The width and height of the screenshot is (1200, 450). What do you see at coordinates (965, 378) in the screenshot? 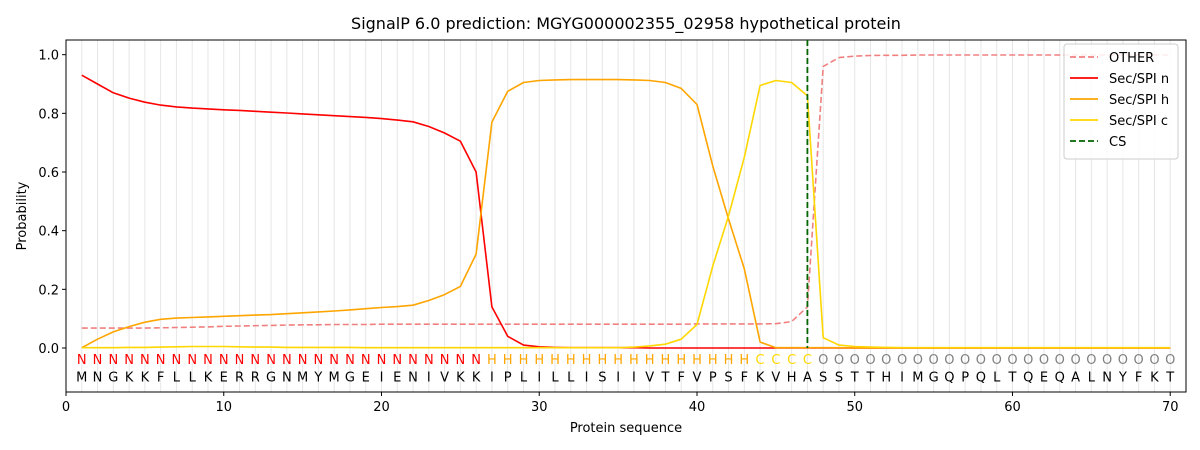
I see `residue-label: P` at bounding box center [965, 378].